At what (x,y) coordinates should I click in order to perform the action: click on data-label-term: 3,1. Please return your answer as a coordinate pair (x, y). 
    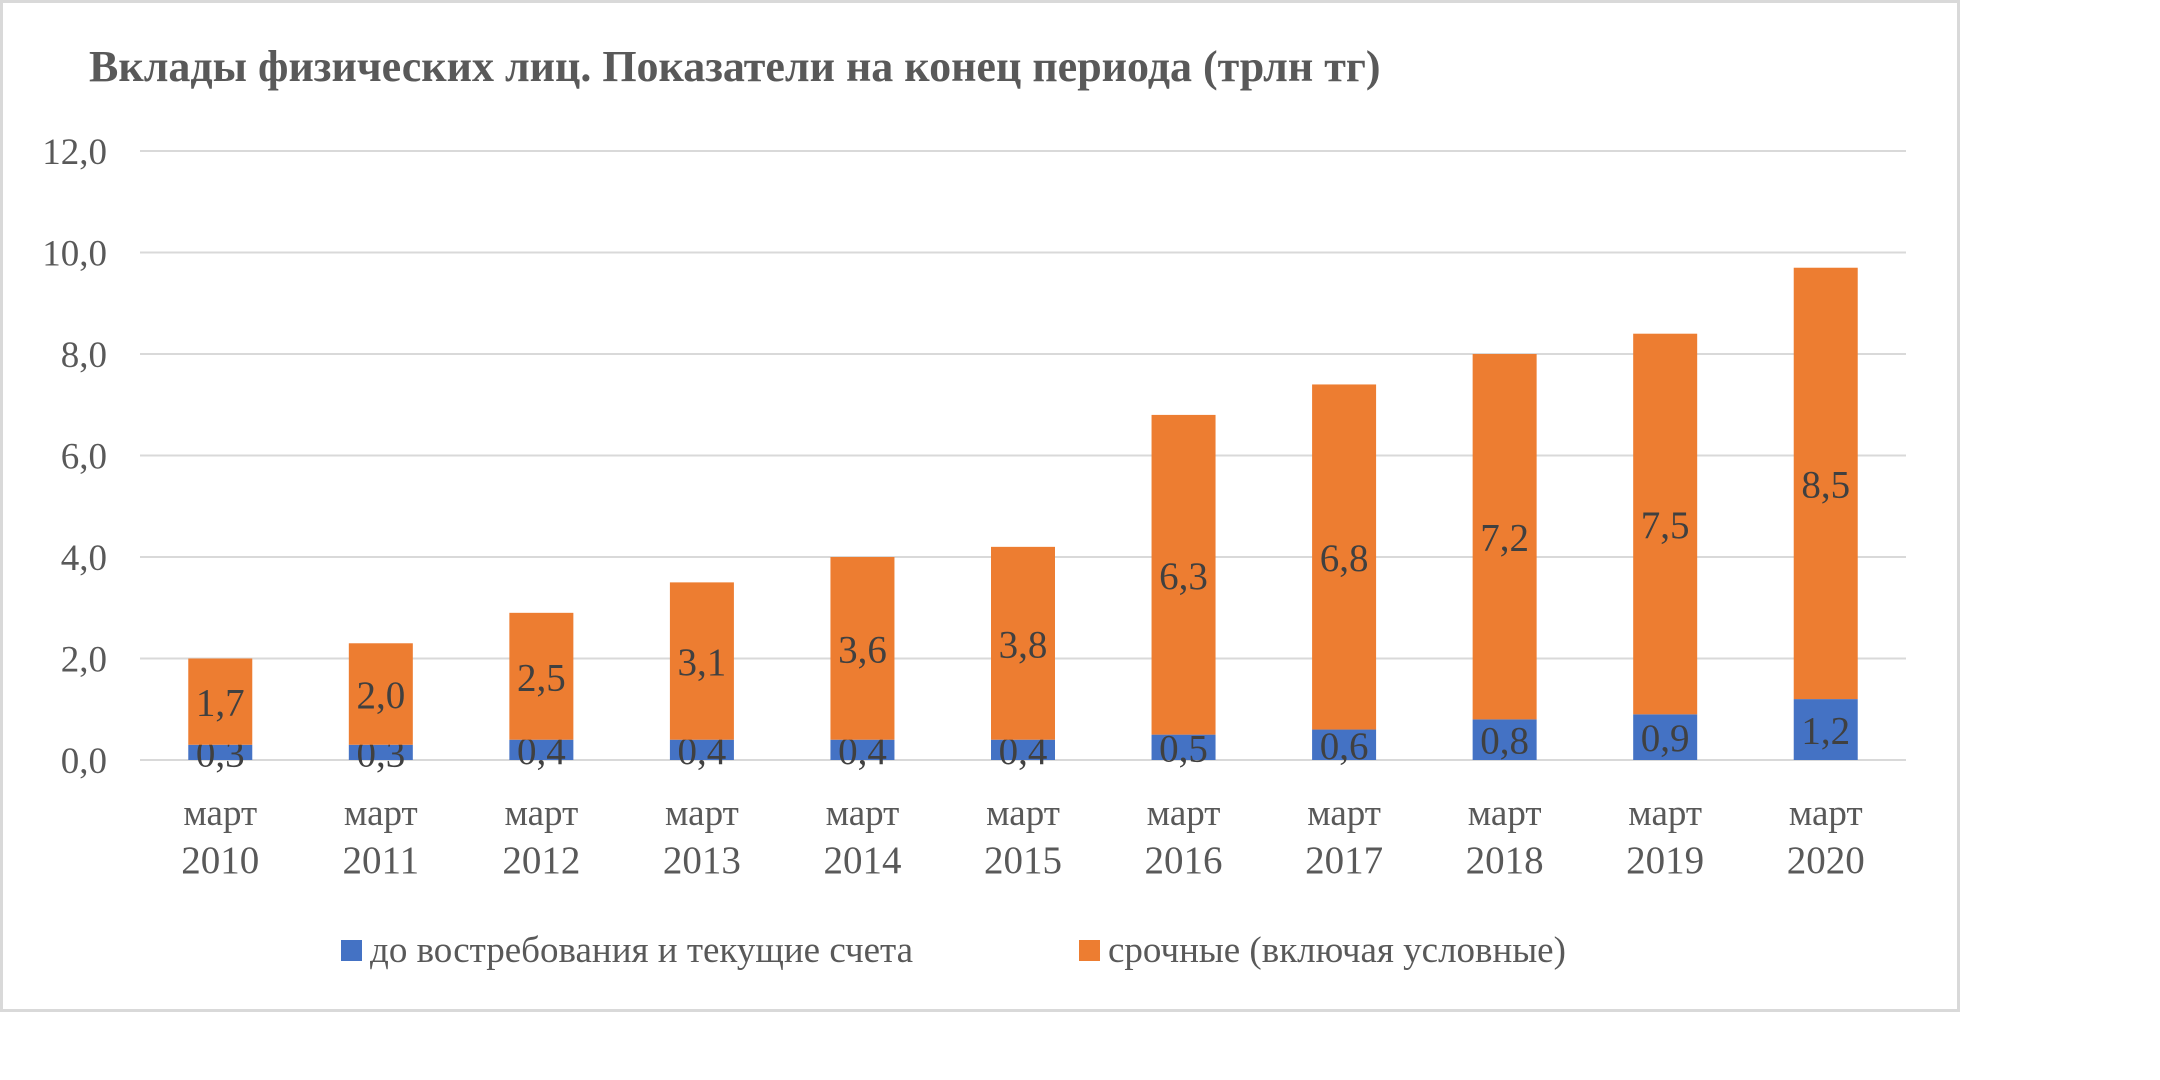
    Looking at the image, I should click on (702, 662).